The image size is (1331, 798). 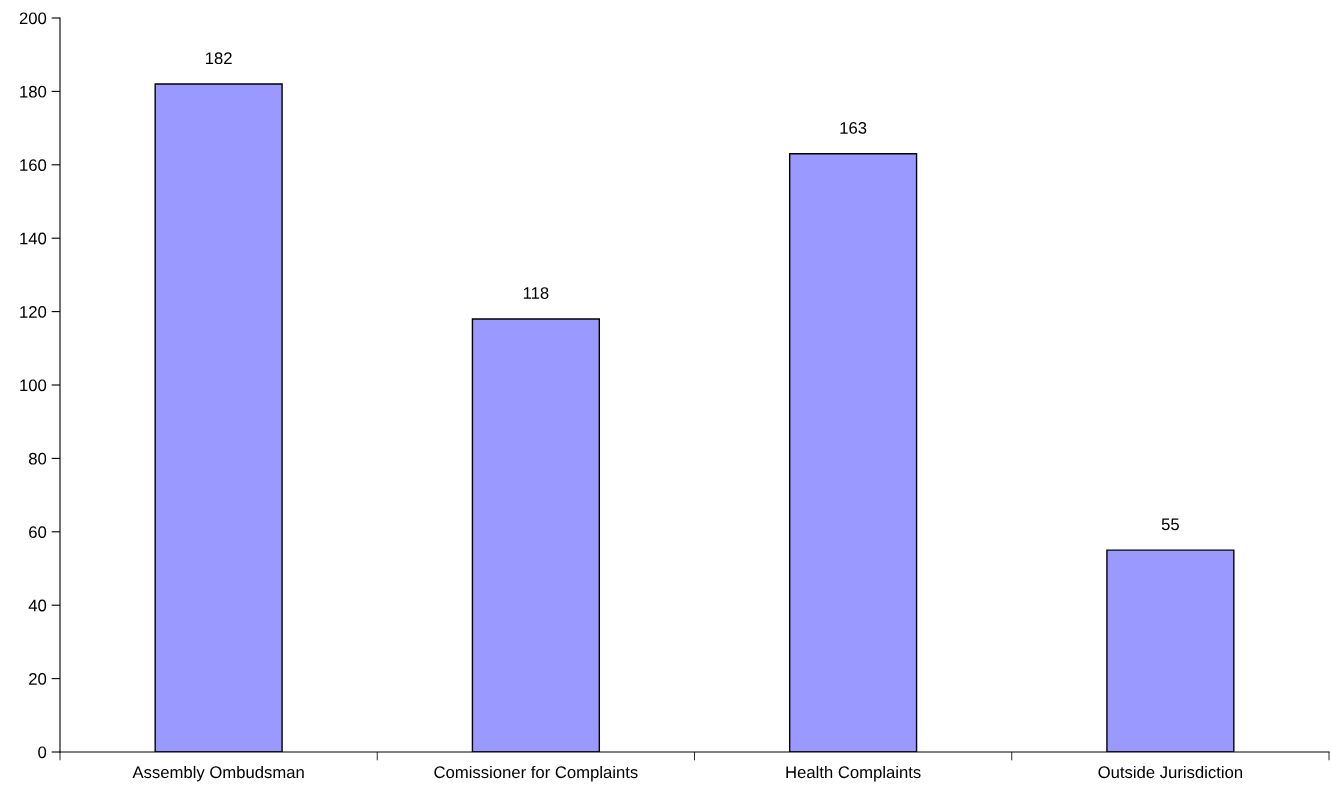 I want to click on data-label: 182, so click(x=218, y=58).